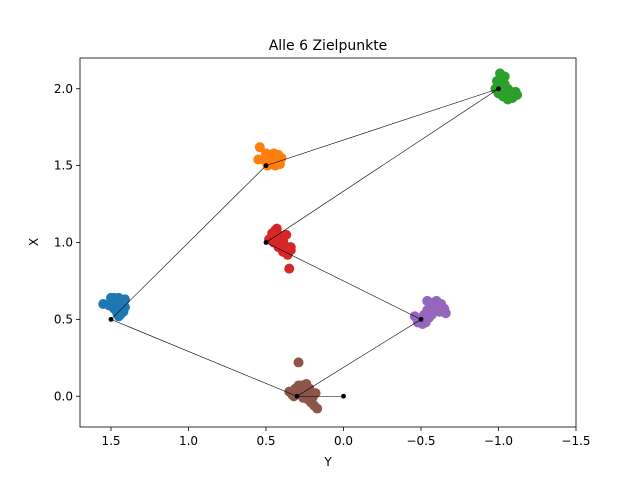 This screenshot has height=480, width=640. What do you see at coordinates (63, 89) in the screenshot?
I see `y-tick-label: 2.0` at bounding box center [63, 89].